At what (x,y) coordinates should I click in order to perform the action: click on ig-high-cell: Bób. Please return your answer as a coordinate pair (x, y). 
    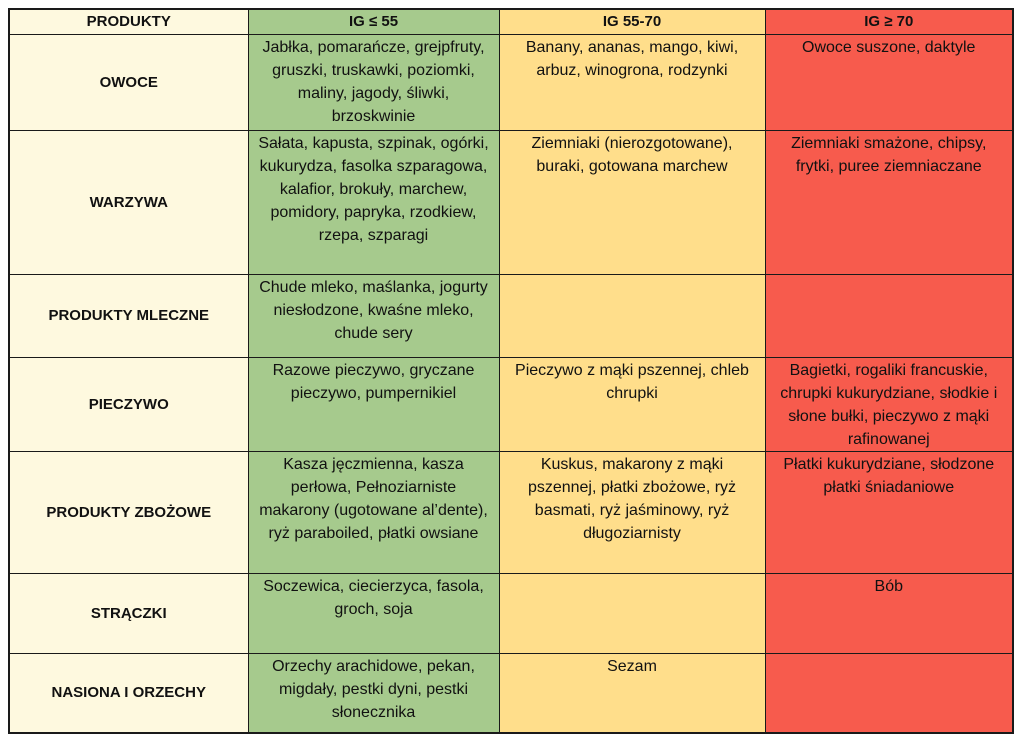
    Looking at the image, I should click on (889, 613).